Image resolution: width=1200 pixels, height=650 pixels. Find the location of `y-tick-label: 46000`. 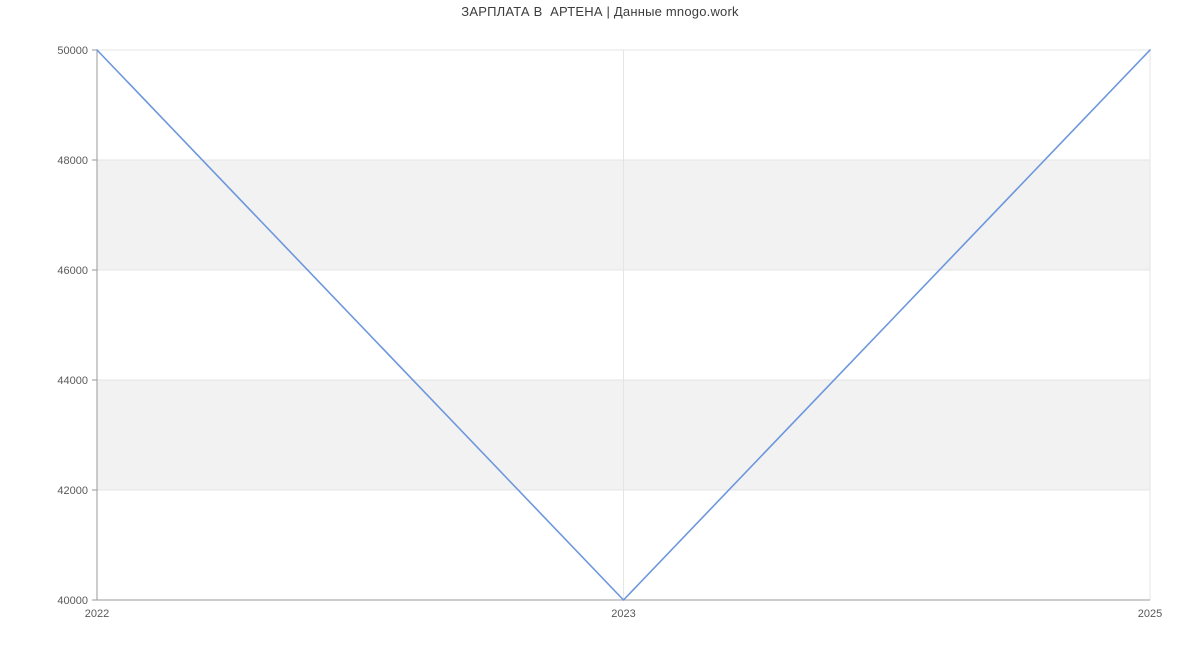

y-tick-label: 46000 is located at coordinates (72, 271).